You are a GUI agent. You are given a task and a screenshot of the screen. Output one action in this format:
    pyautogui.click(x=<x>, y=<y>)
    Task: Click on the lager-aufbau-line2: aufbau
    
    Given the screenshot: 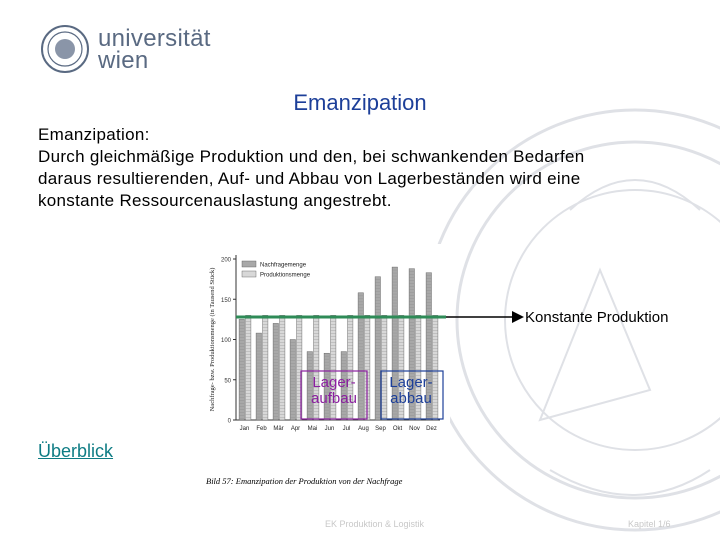 What is the action you would take?
    pyautogui.click(x=334, y=398)
    